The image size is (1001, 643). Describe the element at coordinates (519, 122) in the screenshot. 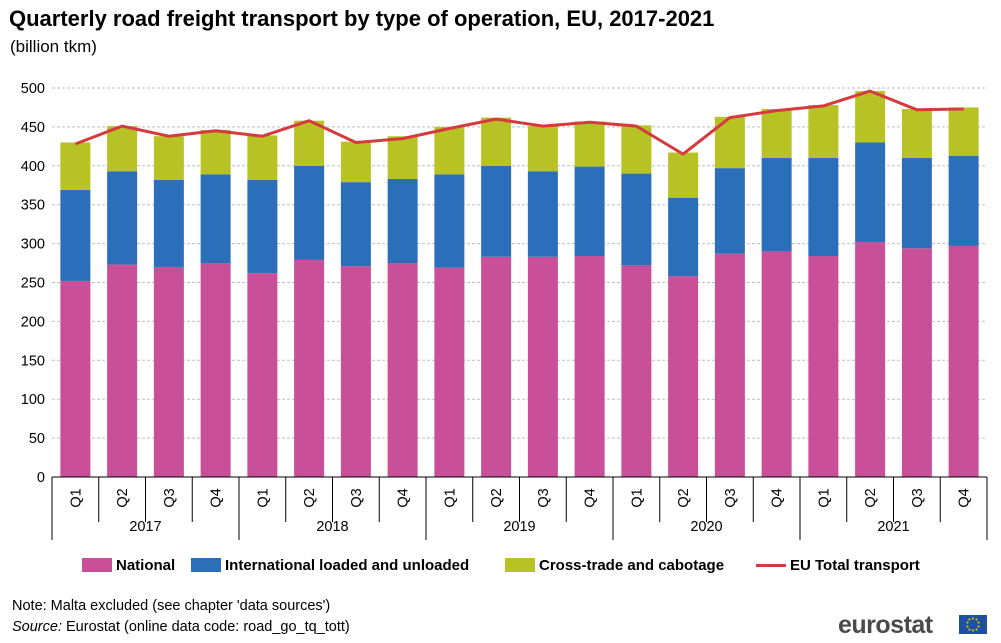

I see `line-total` at that location.